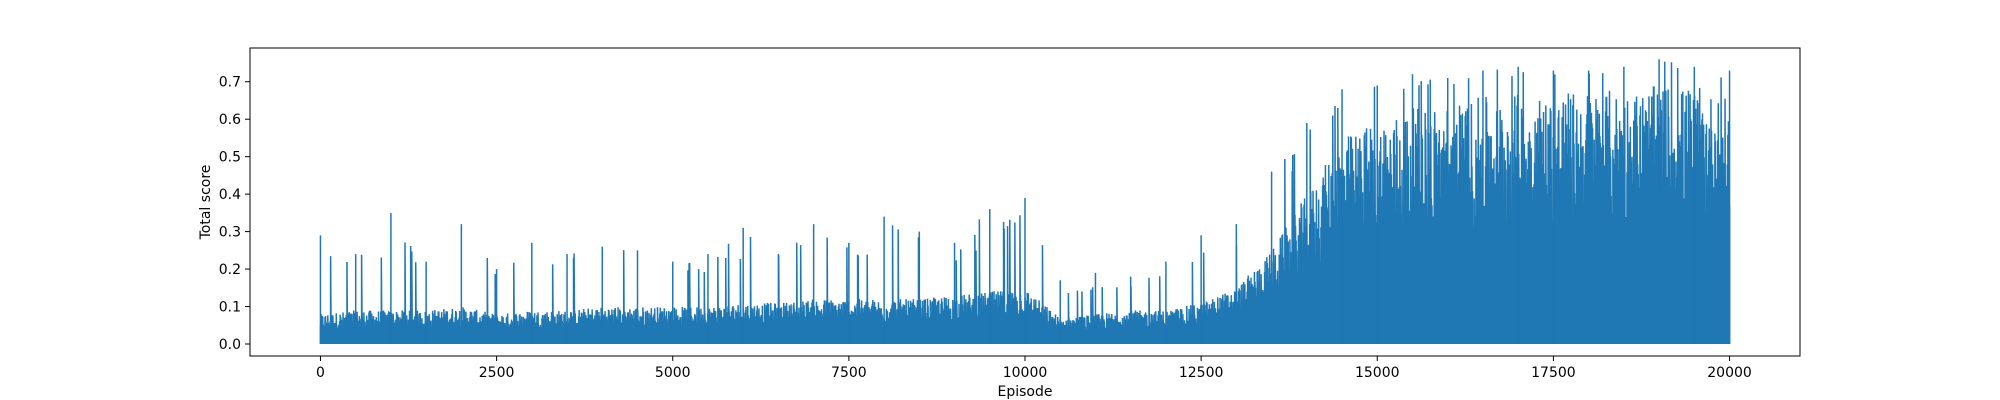 Image resolution: width=2000 pixels, height=400 pixels. Describe the element at coordinates (497, 373) in the screenshot. I see `x-tick-label: 2500` at that location.